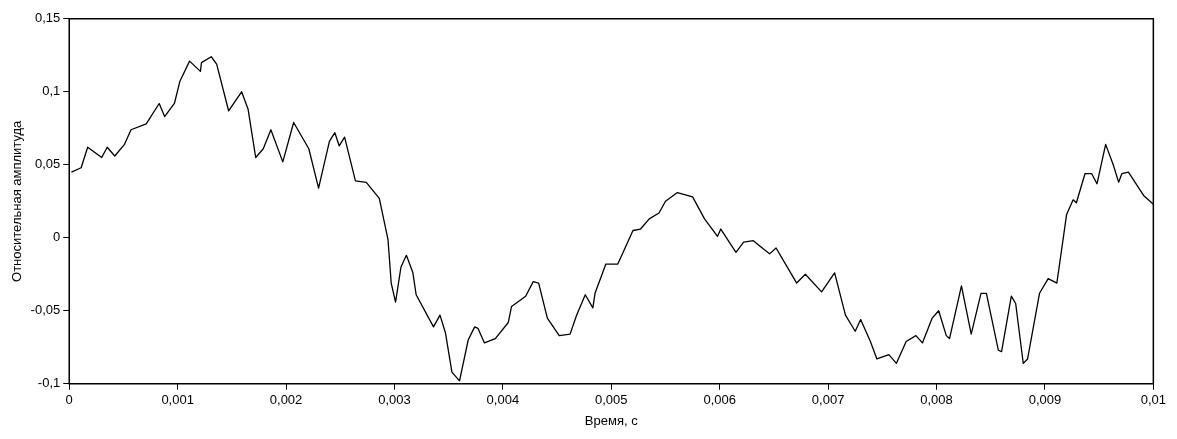  Describe the element at coordinates (503, 400) in the screenshot. I see `x-tick-label: 0,004` at that location.